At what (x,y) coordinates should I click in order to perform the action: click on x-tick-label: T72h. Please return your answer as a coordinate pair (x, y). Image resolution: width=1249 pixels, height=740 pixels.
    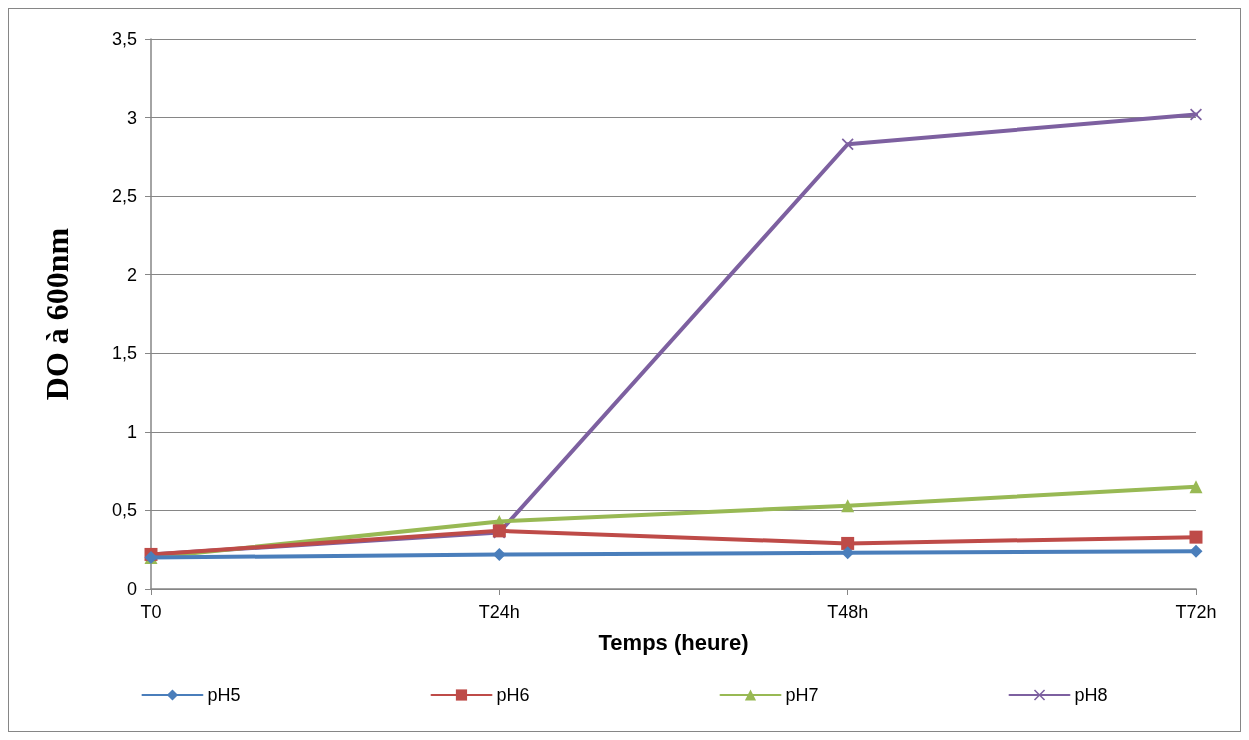
    Looking at the image, I should click on (1196, 612).